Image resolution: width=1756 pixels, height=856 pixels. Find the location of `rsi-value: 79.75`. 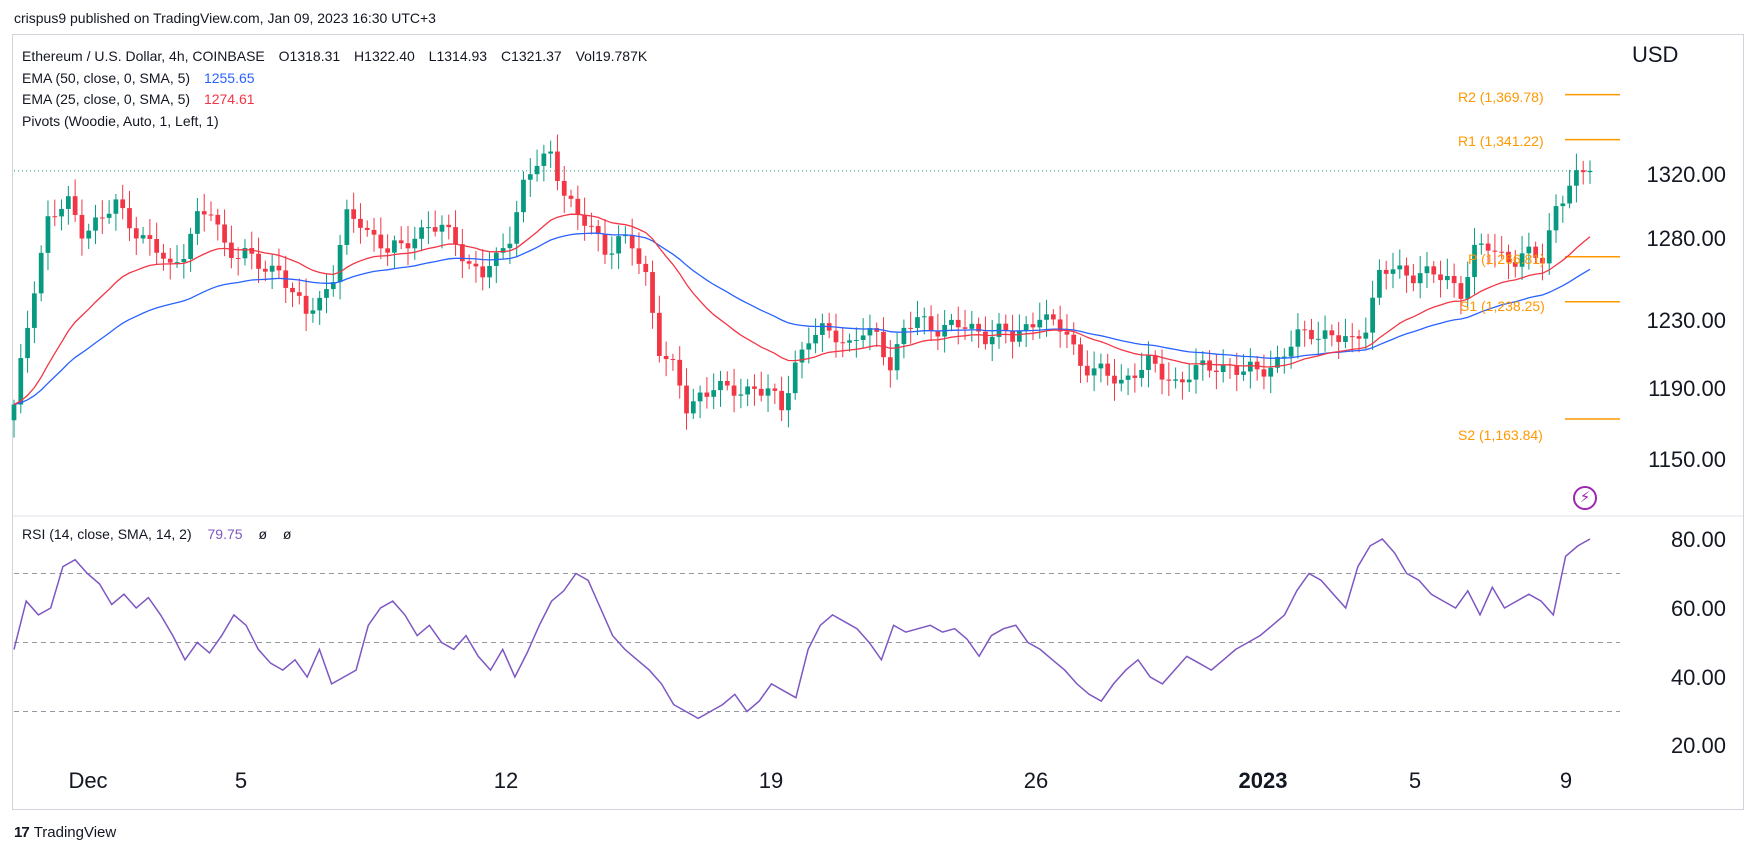

rsi-value: 79.75 is located at coordinates (225, 534).